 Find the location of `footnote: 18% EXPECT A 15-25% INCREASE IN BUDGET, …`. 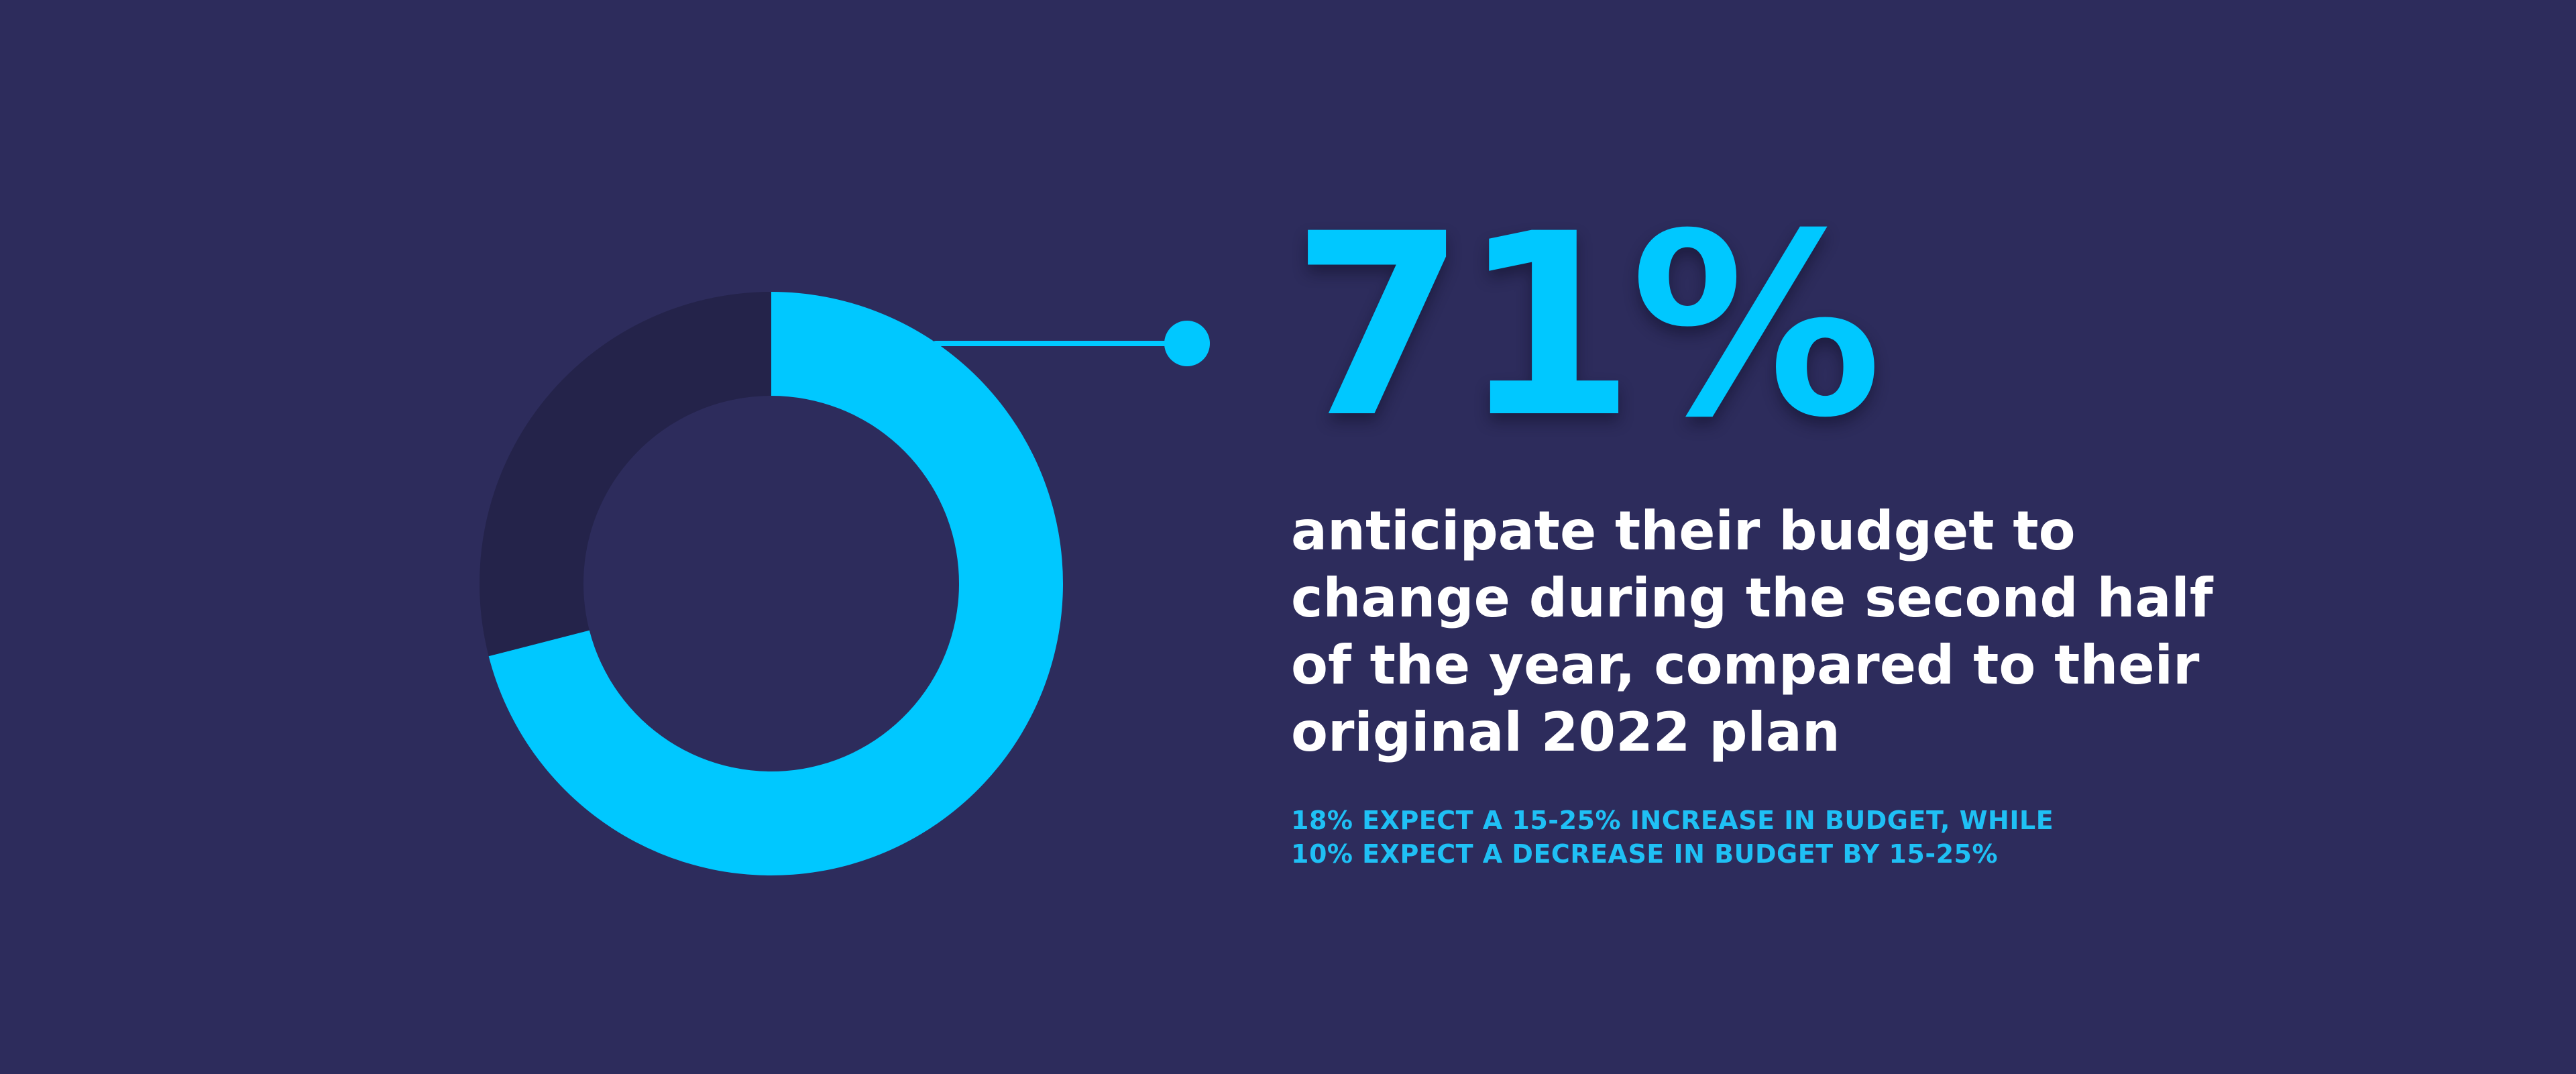

footnote: 18% EXPECT A 15-25% INCREASE IN BUDGET, … is located at coordinates (1727, 837).